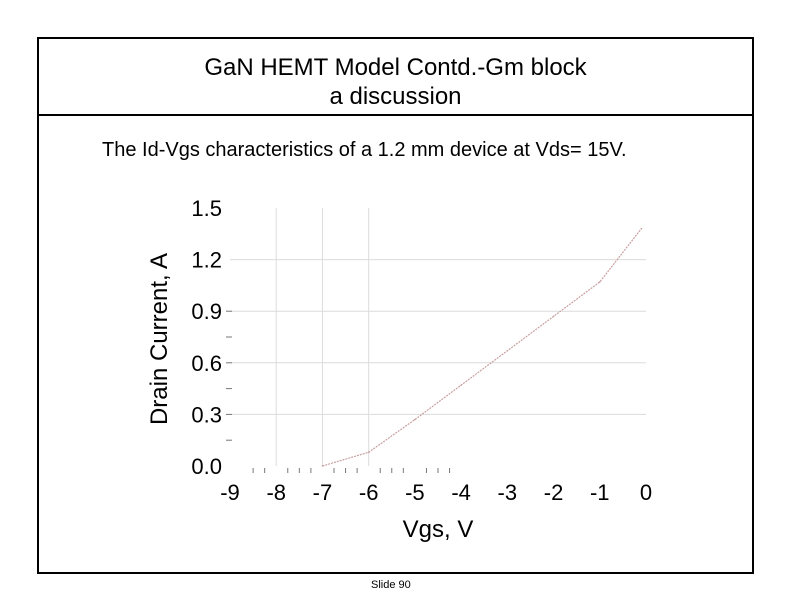  I want to click on x-tick-label: -5, so click(415, 492).